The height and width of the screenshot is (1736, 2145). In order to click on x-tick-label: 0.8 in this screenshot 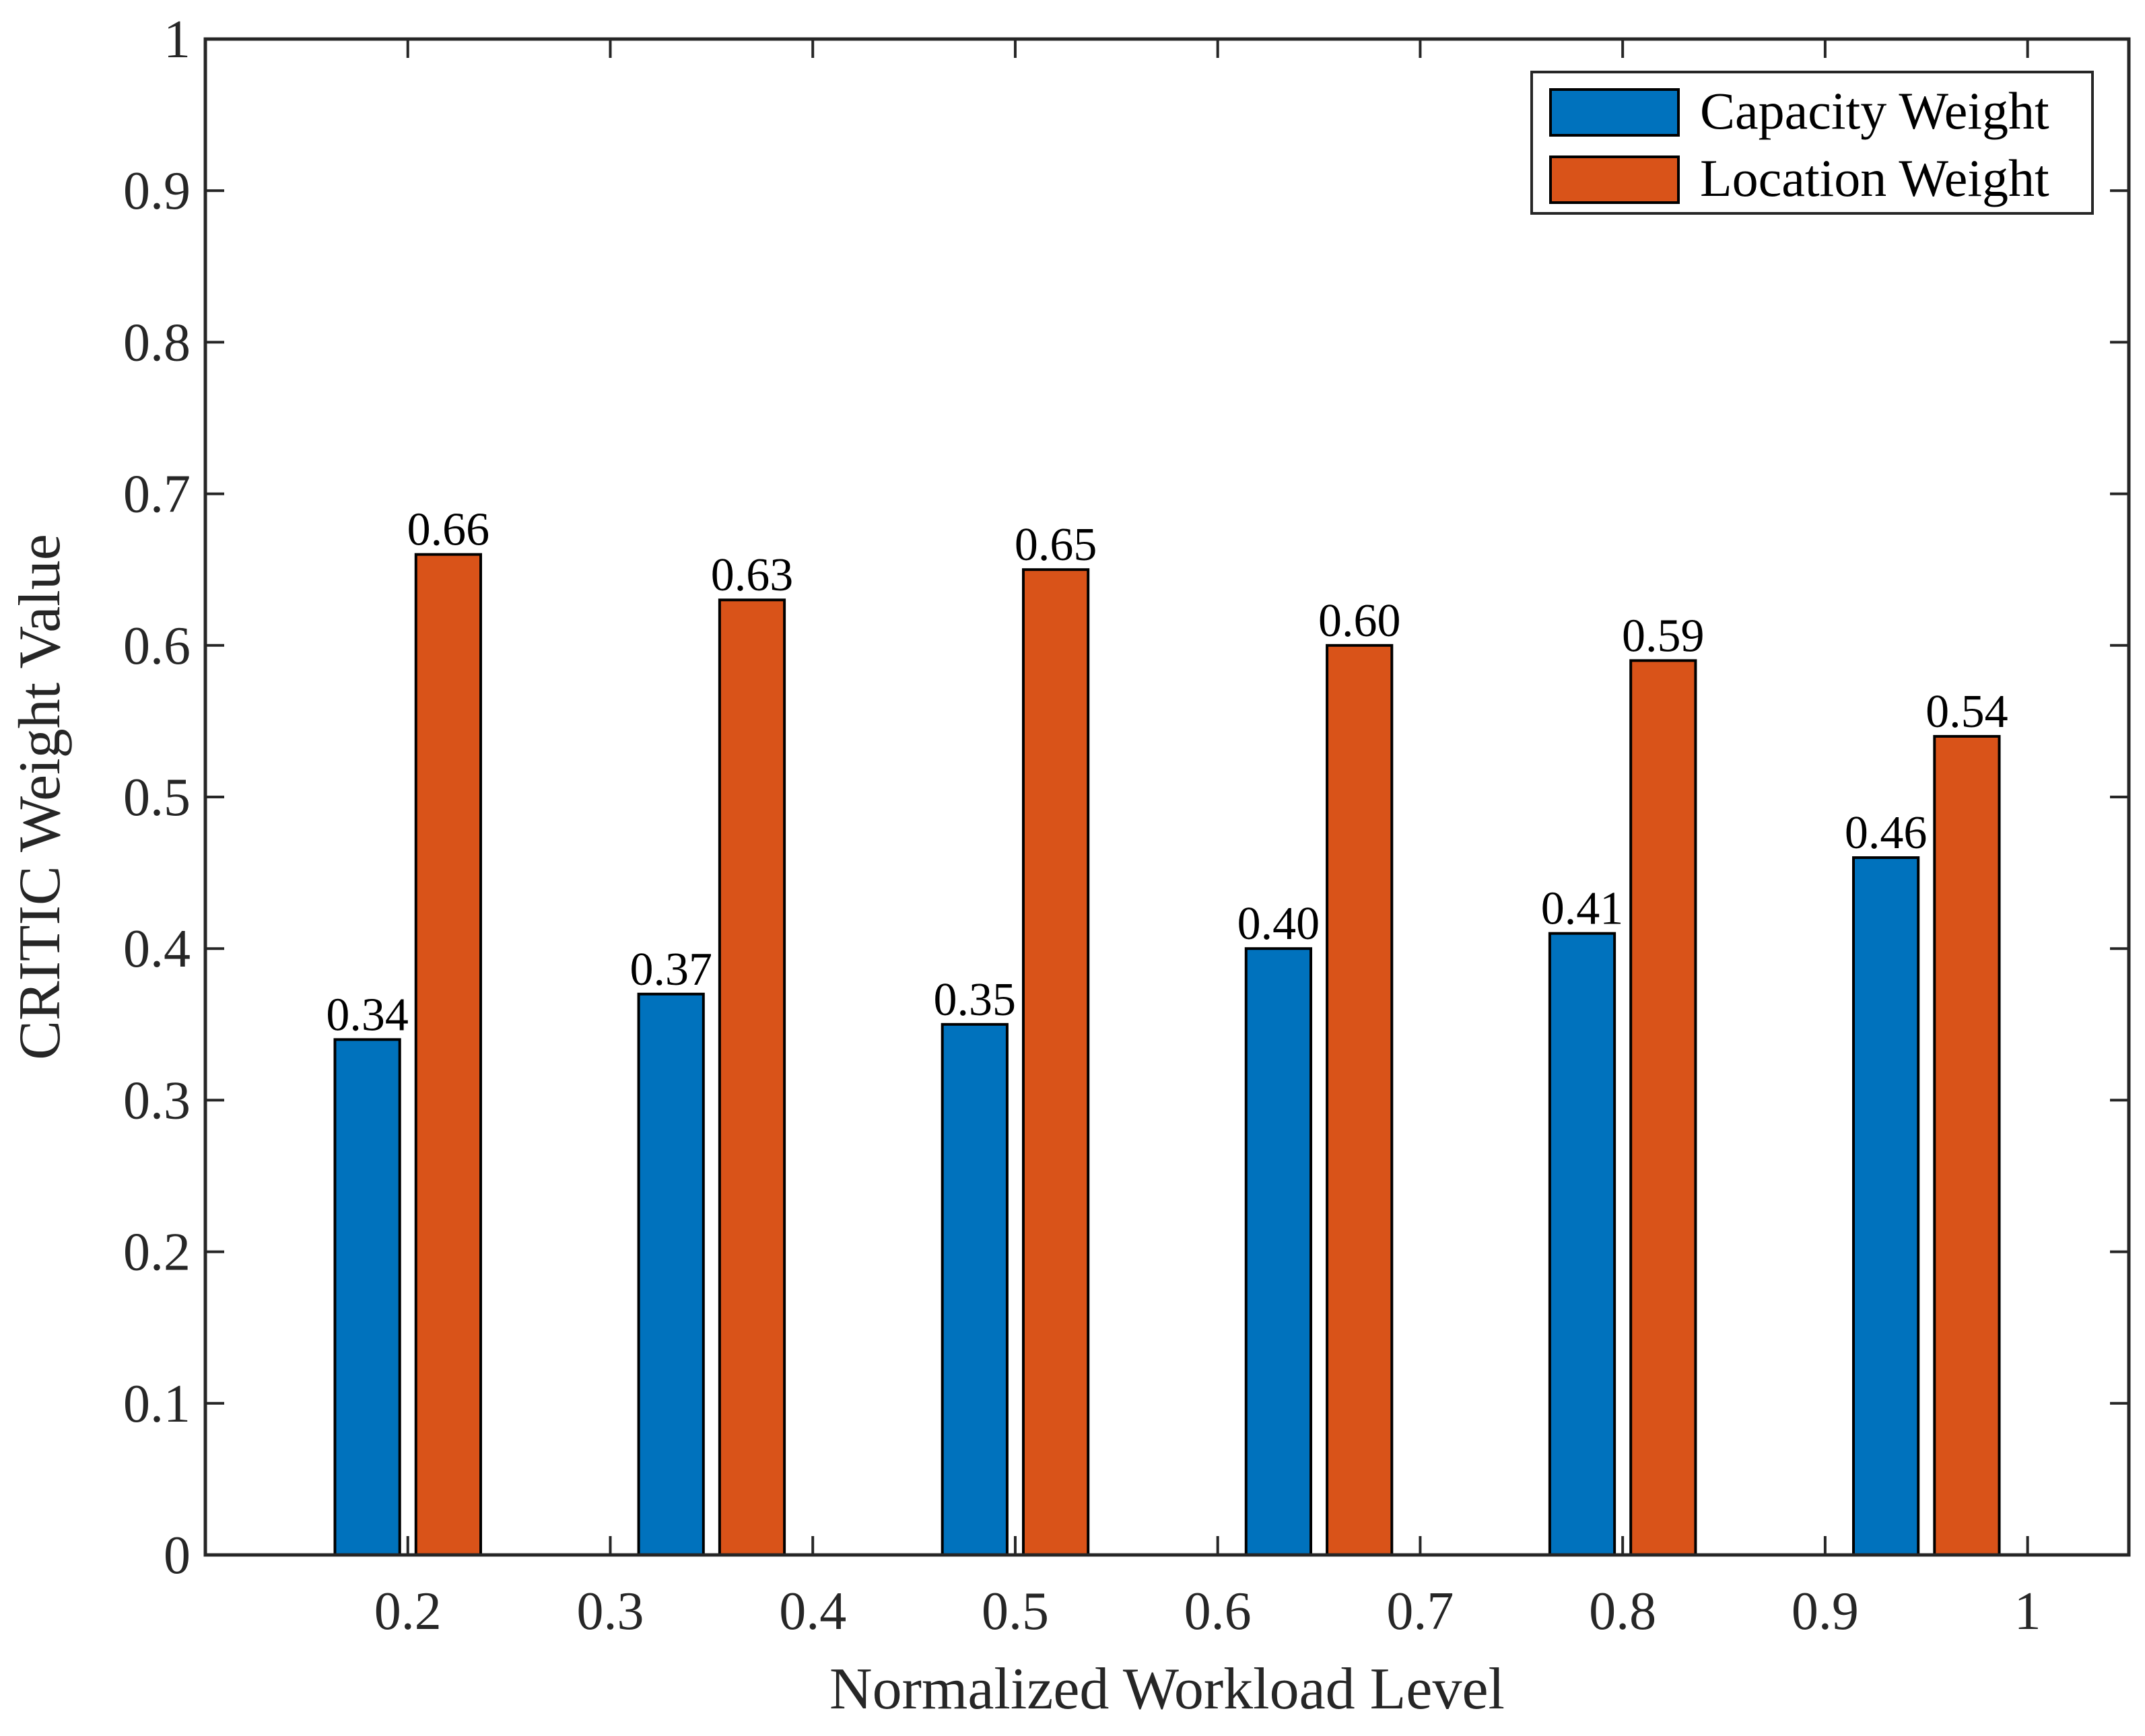, I will do `click(1622, 1611)`.